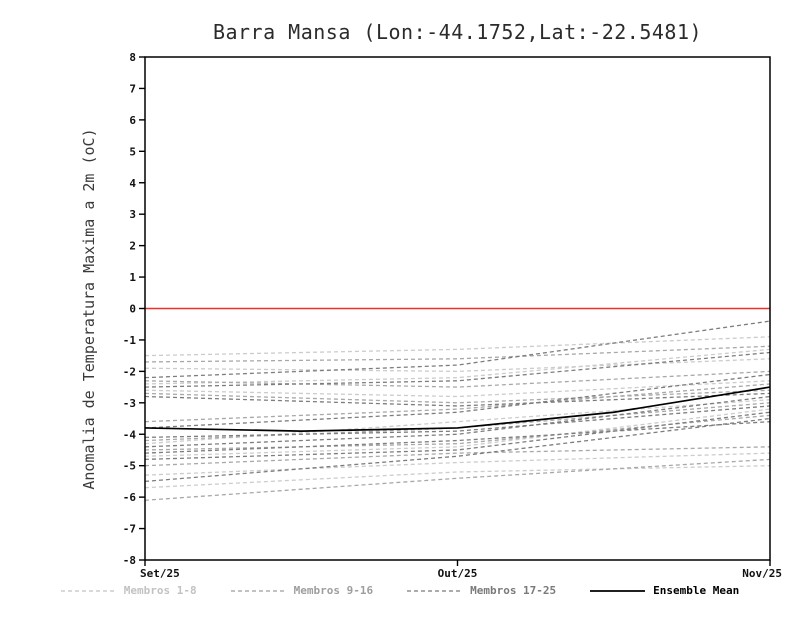  I want to click on legend-item-membros-1-8: Membros 1-8, so click(128, 590).